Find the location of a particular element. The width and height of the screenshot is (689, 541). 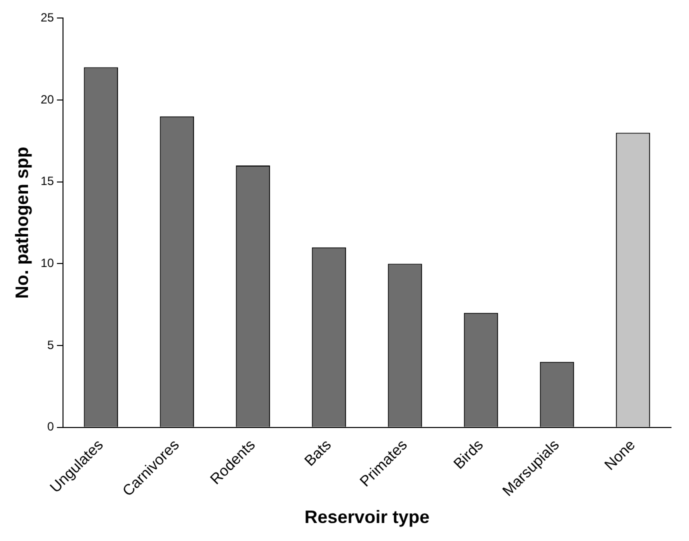

x-tick-label: Bats is located at coordinates (318, 453).